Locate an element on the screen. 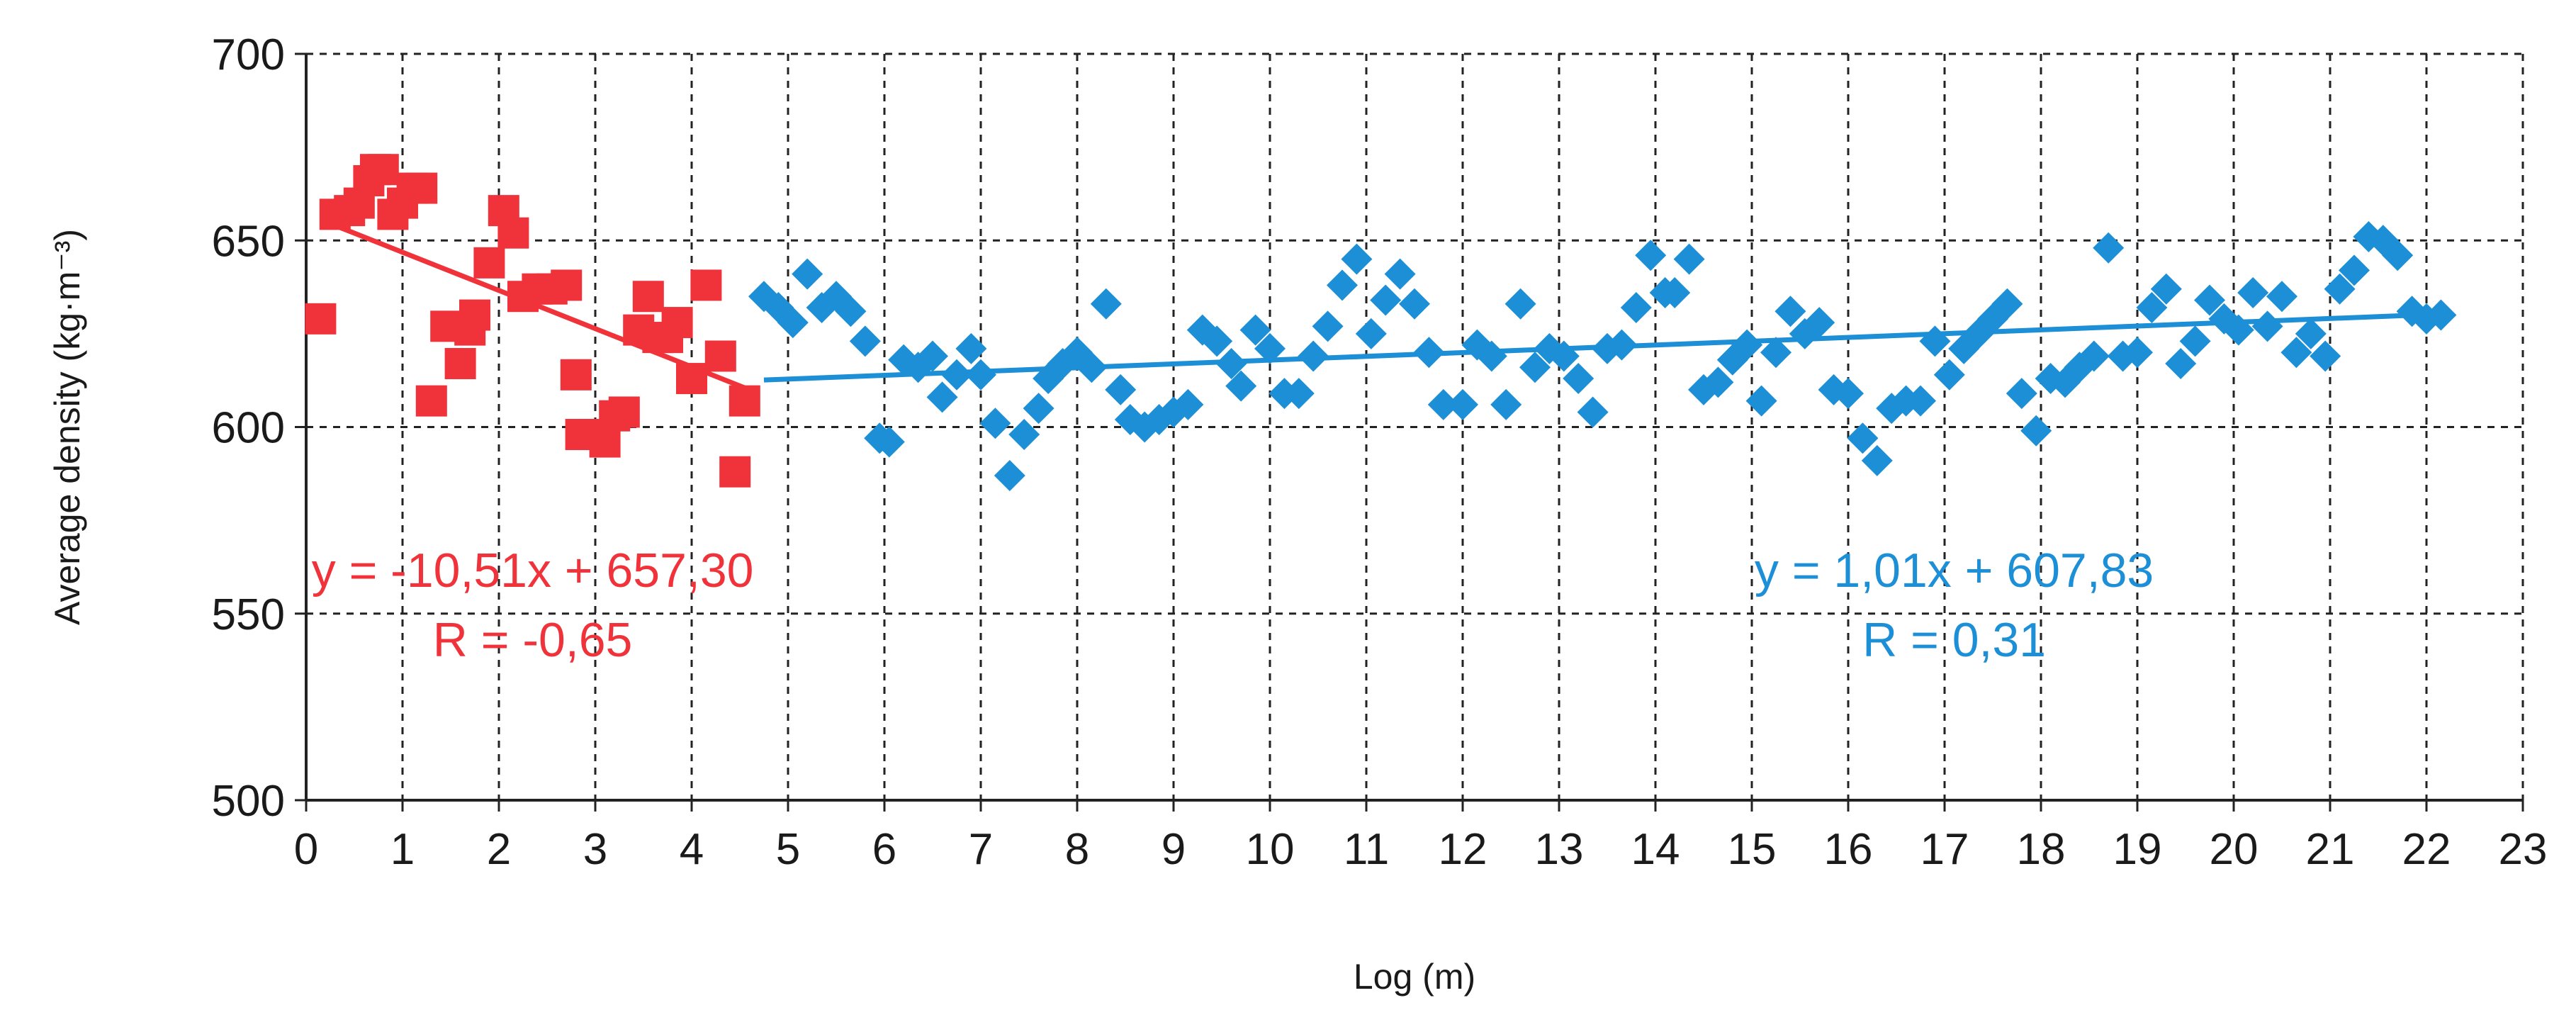 The width and height of the screenshot is (2576, 1027). y-tick-label: 650 is located at coordinates (248, 242).